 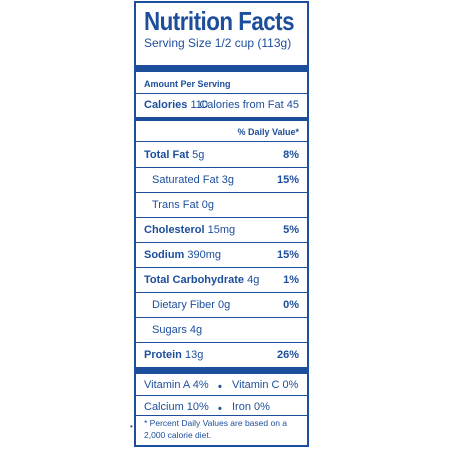 I want to click on amount-per-serving: Amount Per Serving, so click(x=187, y=84).